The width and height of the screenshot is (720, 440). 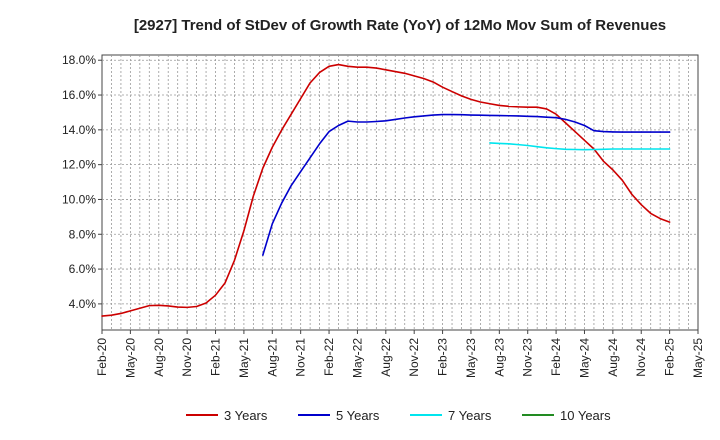 I want to click on y-tick-label: 16.0%, so click(x=79, y=95).